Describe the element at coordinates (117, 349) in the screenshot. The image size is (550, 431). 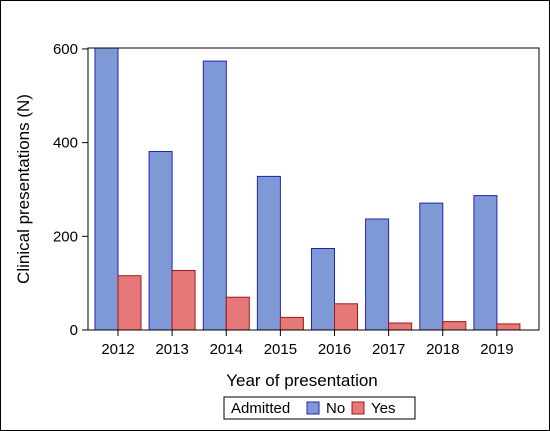
I see `x-tick-label-2012: 2012` at that location.